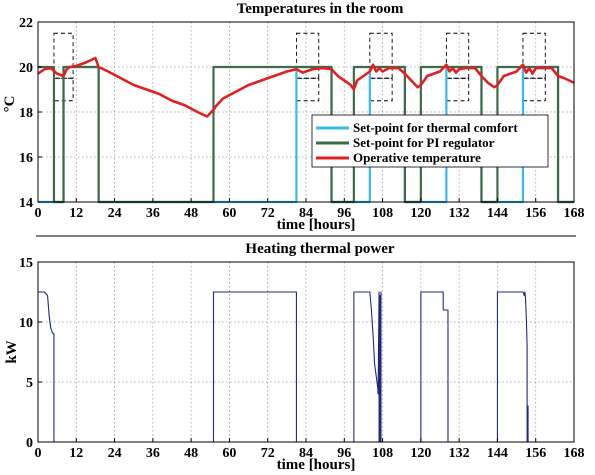  What do you see at coordinates (344, 213) in the screenshot?
I see `temperature-x-tick-label: 96` at bounding box center [344, 213].